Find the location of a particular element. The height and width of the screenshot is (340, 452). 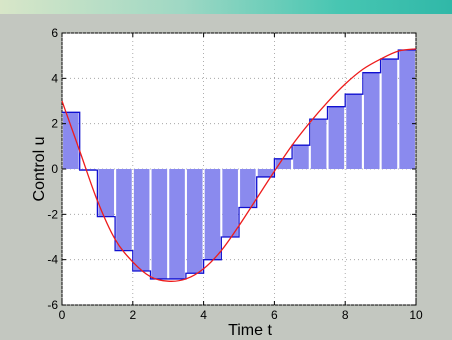

y-tick-label: 6 is located at coordinates (54, 33).